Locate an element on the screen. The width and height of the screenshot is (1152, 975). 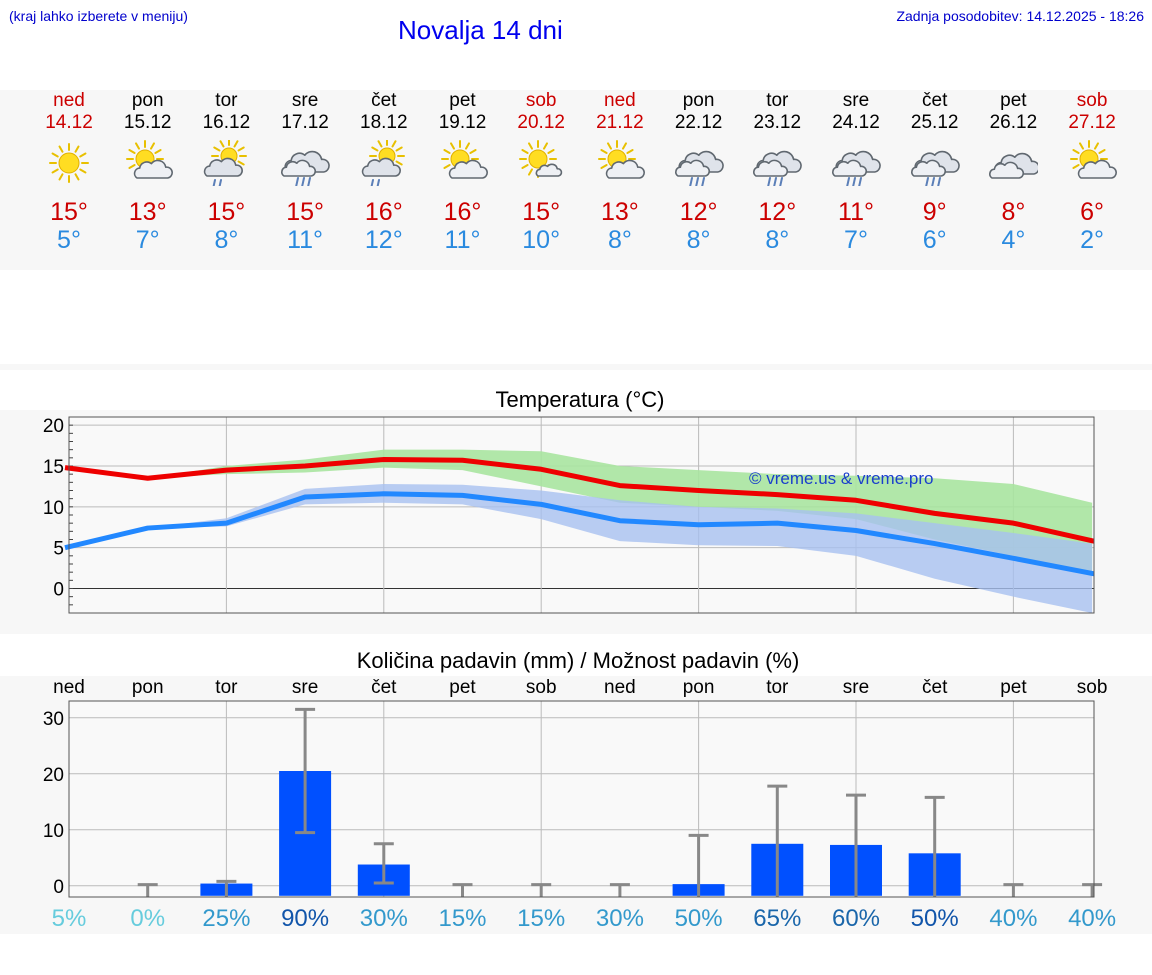
day-date: 17.12 is located at coordinates (305, 122).